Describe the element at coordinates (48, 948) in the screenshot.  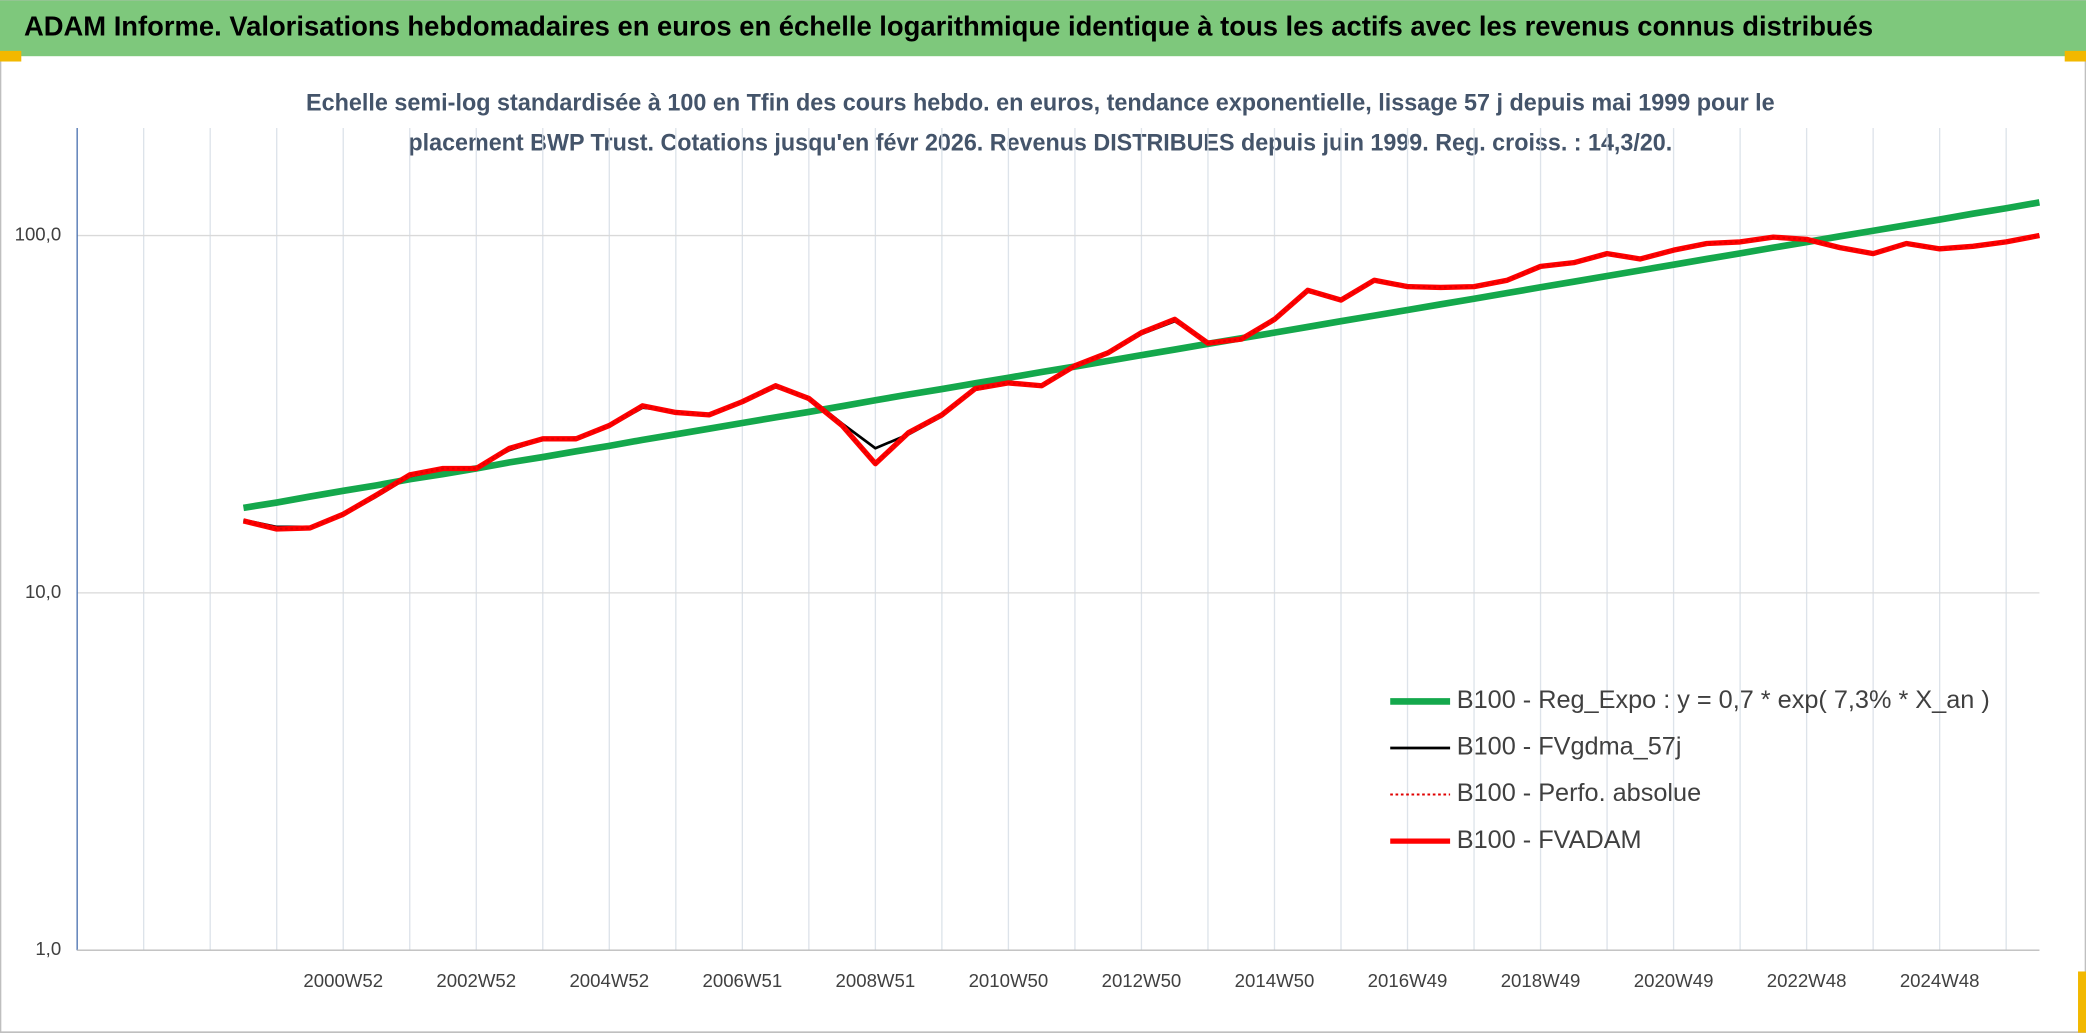
I see `y-tick-label: 1,0` at that location.